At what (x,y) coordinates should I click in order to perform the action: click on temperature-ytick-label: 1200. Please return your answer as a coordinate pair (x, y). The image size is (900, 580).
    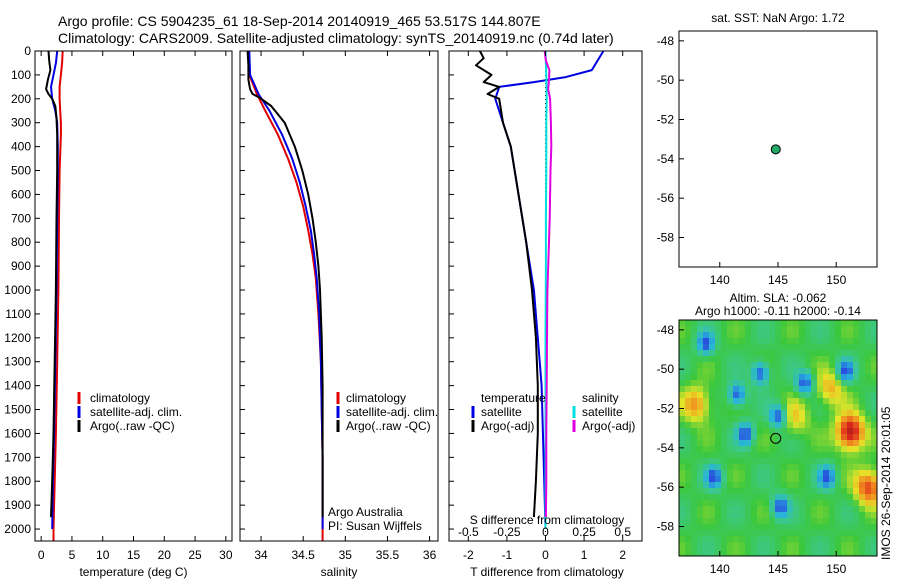
    Looking at the image, I should click on (17, 338).